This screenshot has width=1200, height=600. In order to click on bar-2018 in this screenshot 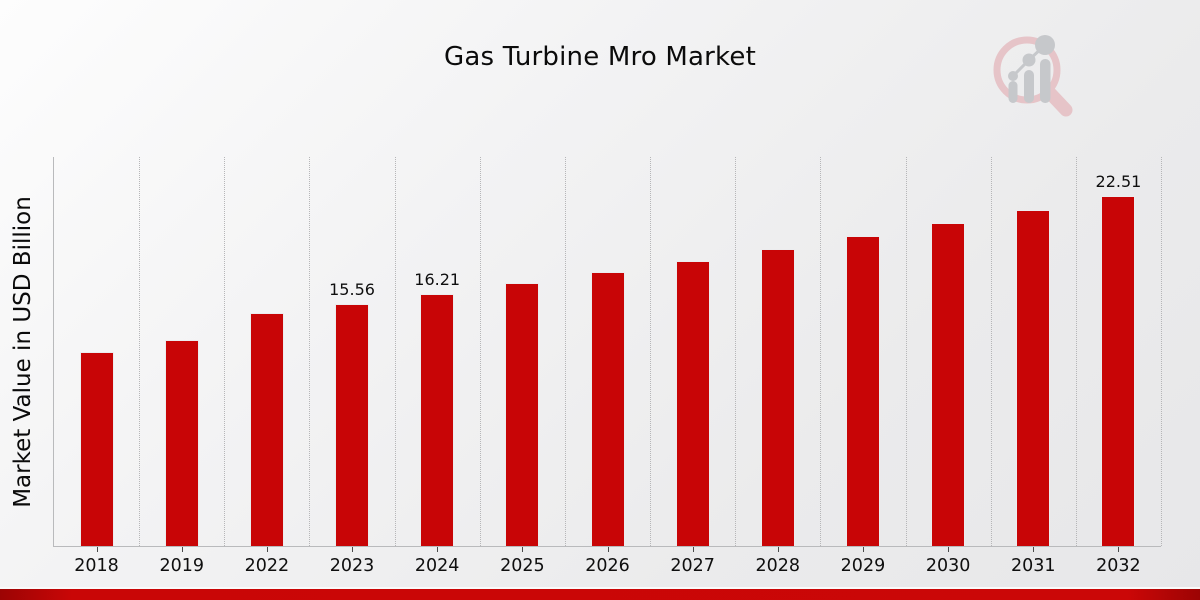, I will do `click(96, 448)`.